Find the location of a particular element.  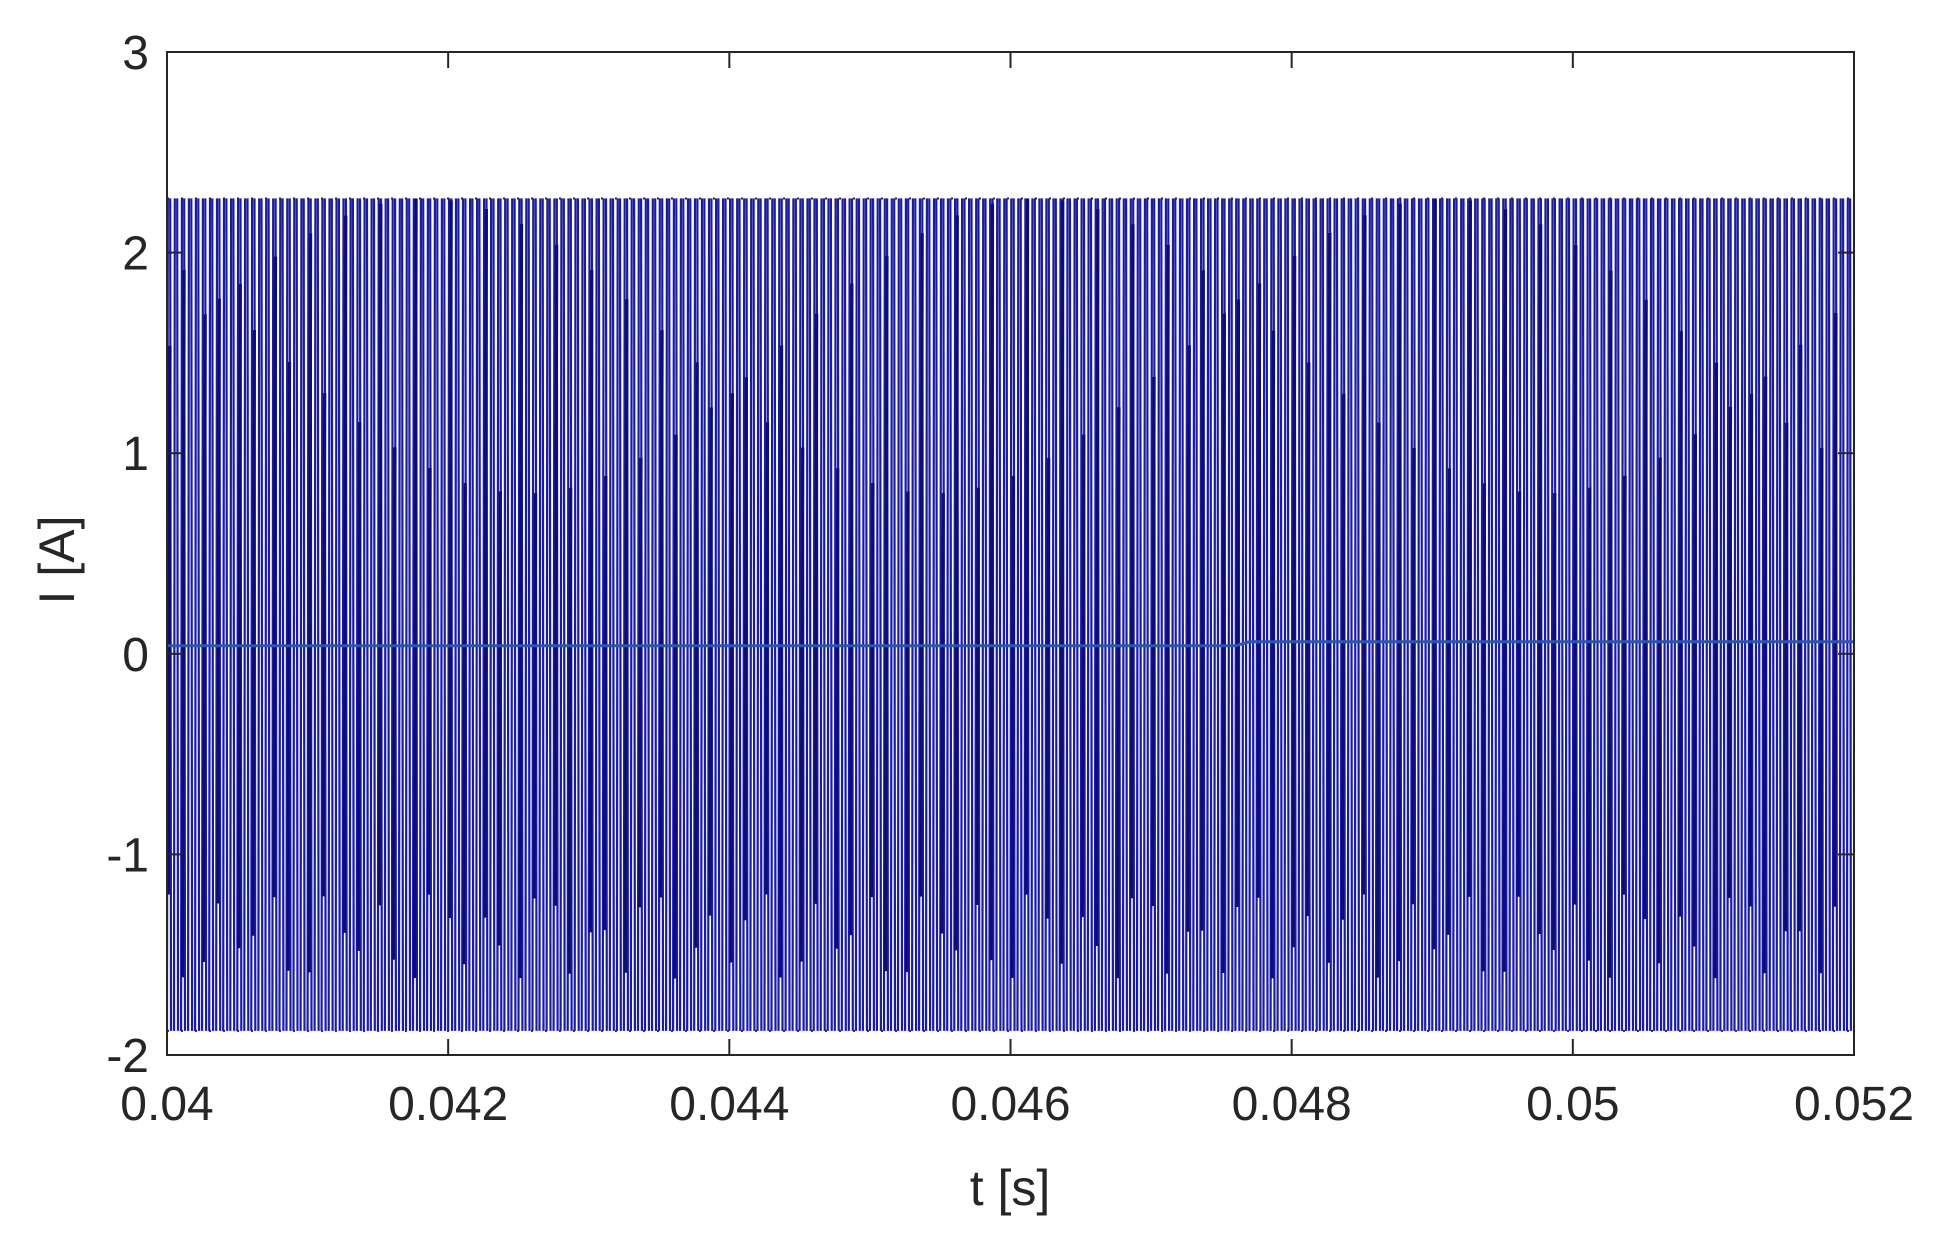

x-axis-label: t [s] is located at coordinates (1010, 1188).